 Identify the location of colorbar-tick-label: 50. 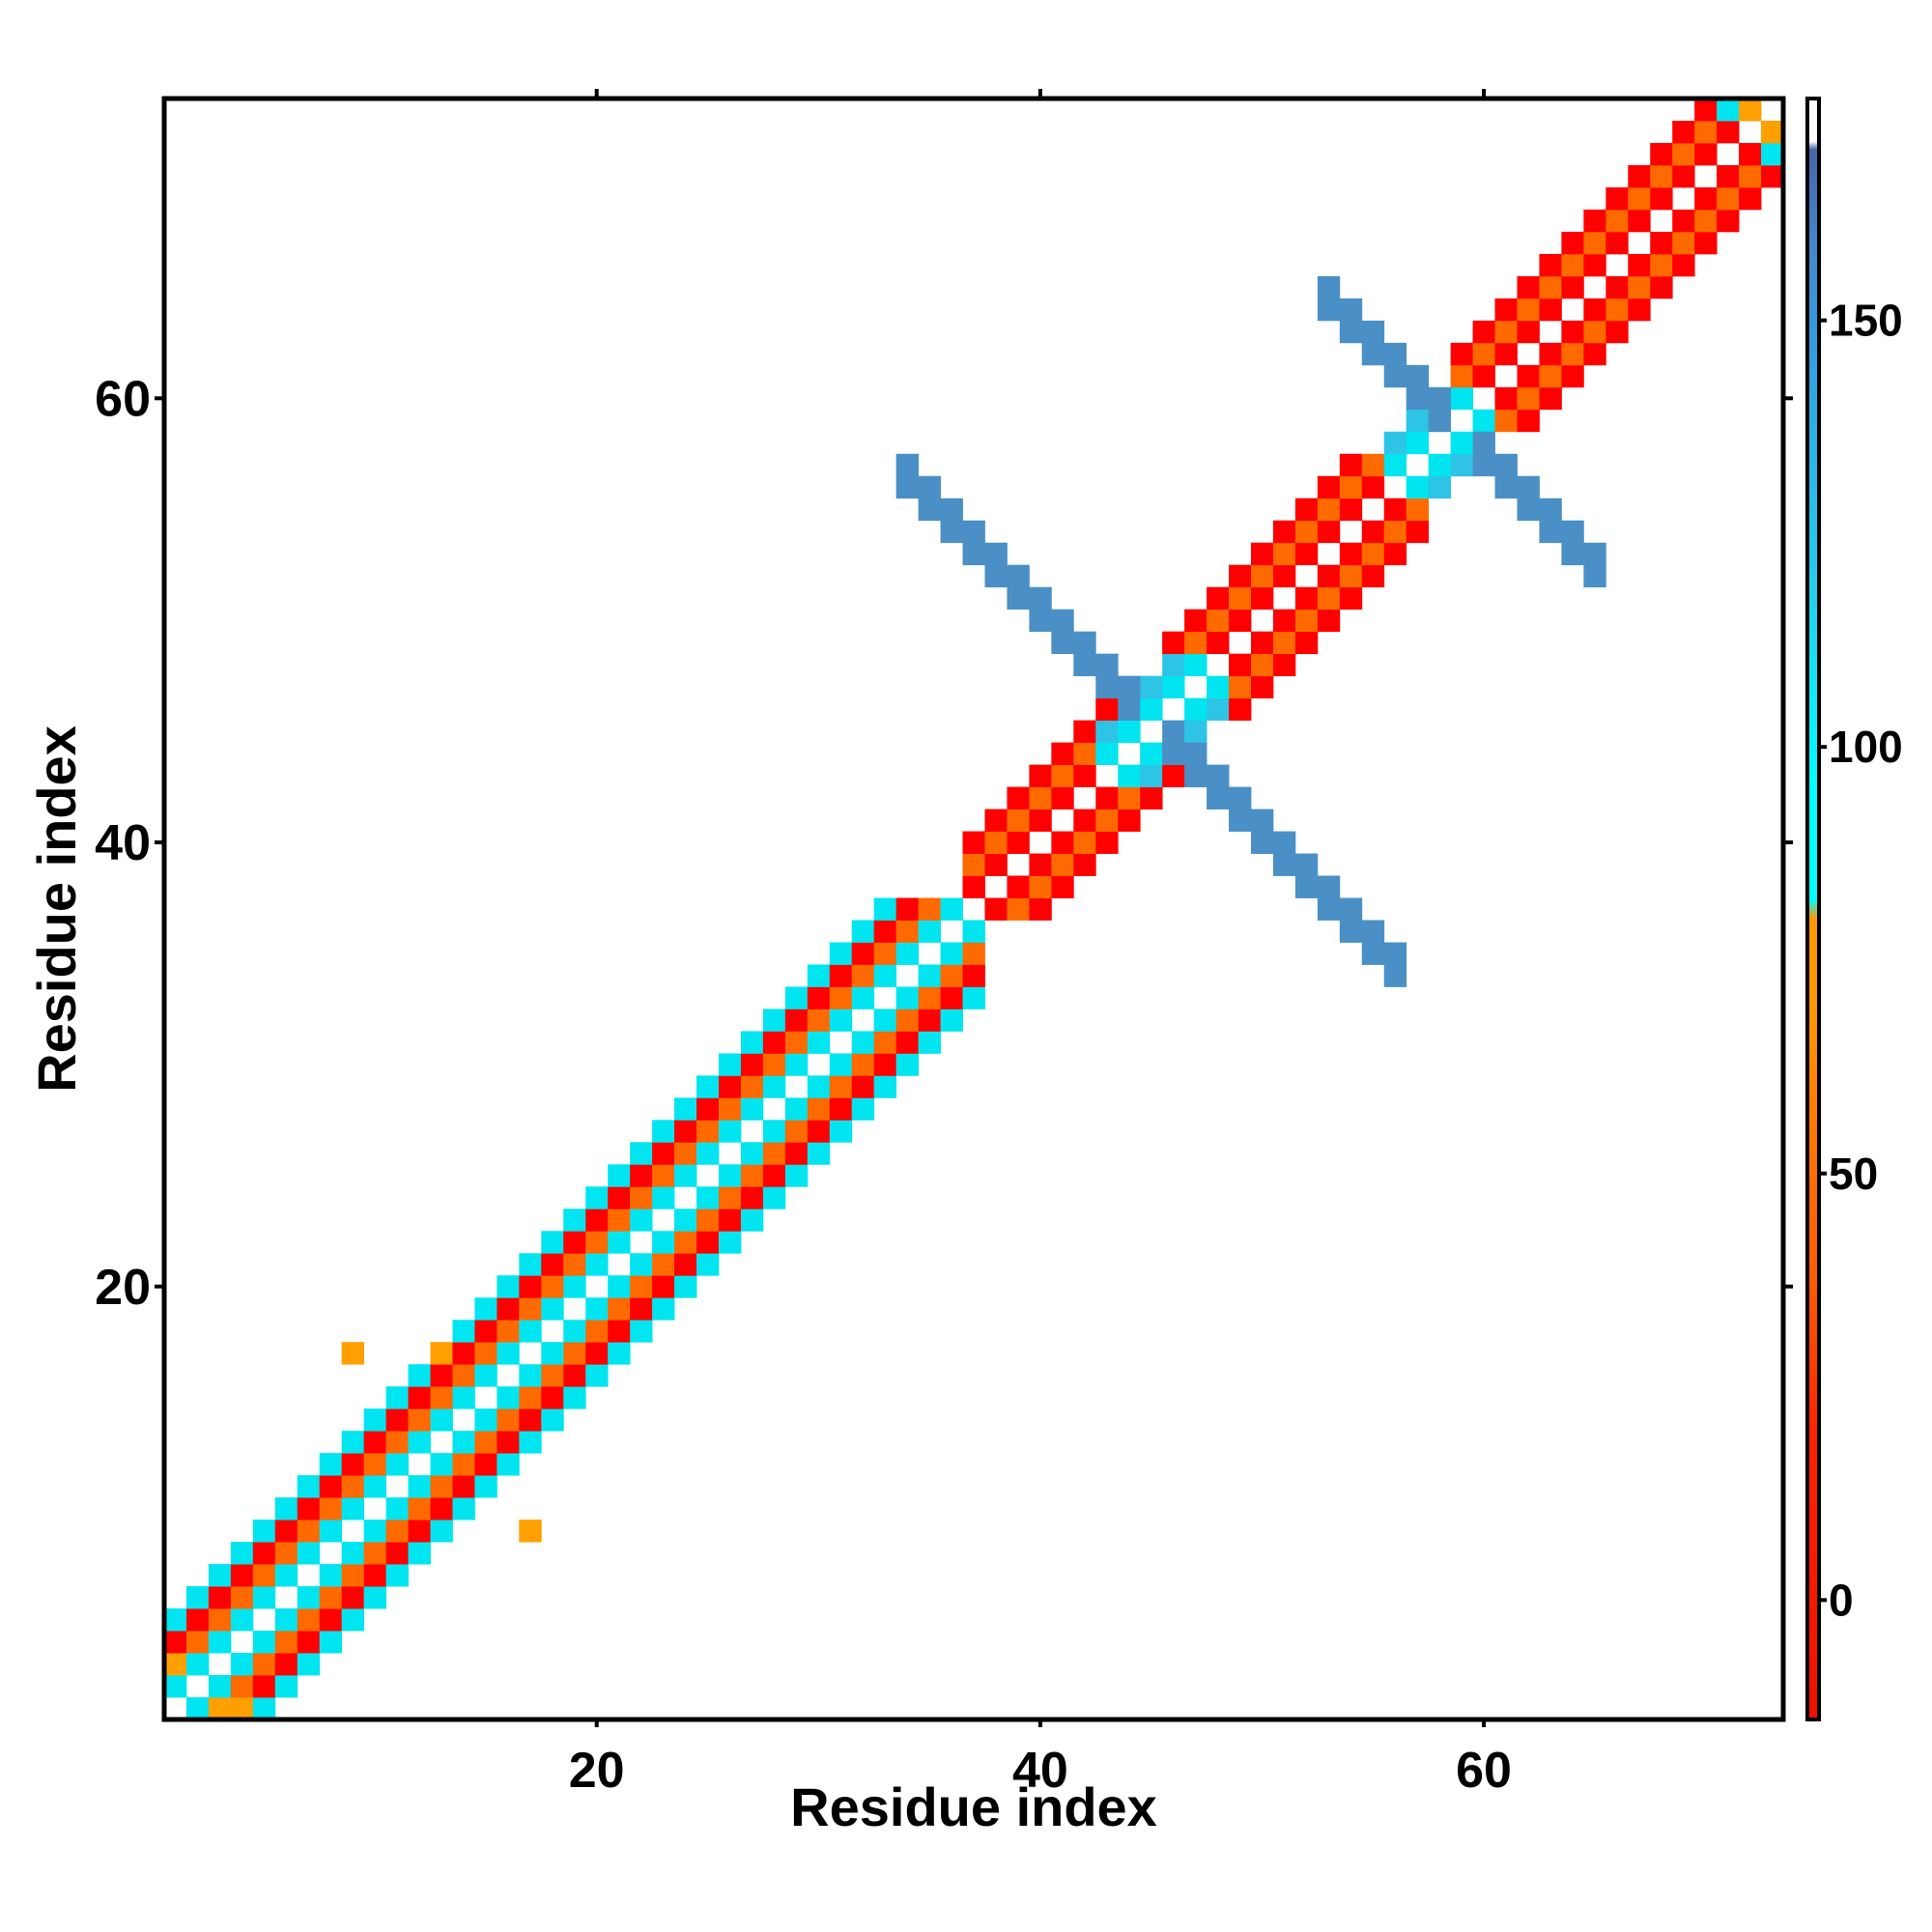
(1853, 1174).